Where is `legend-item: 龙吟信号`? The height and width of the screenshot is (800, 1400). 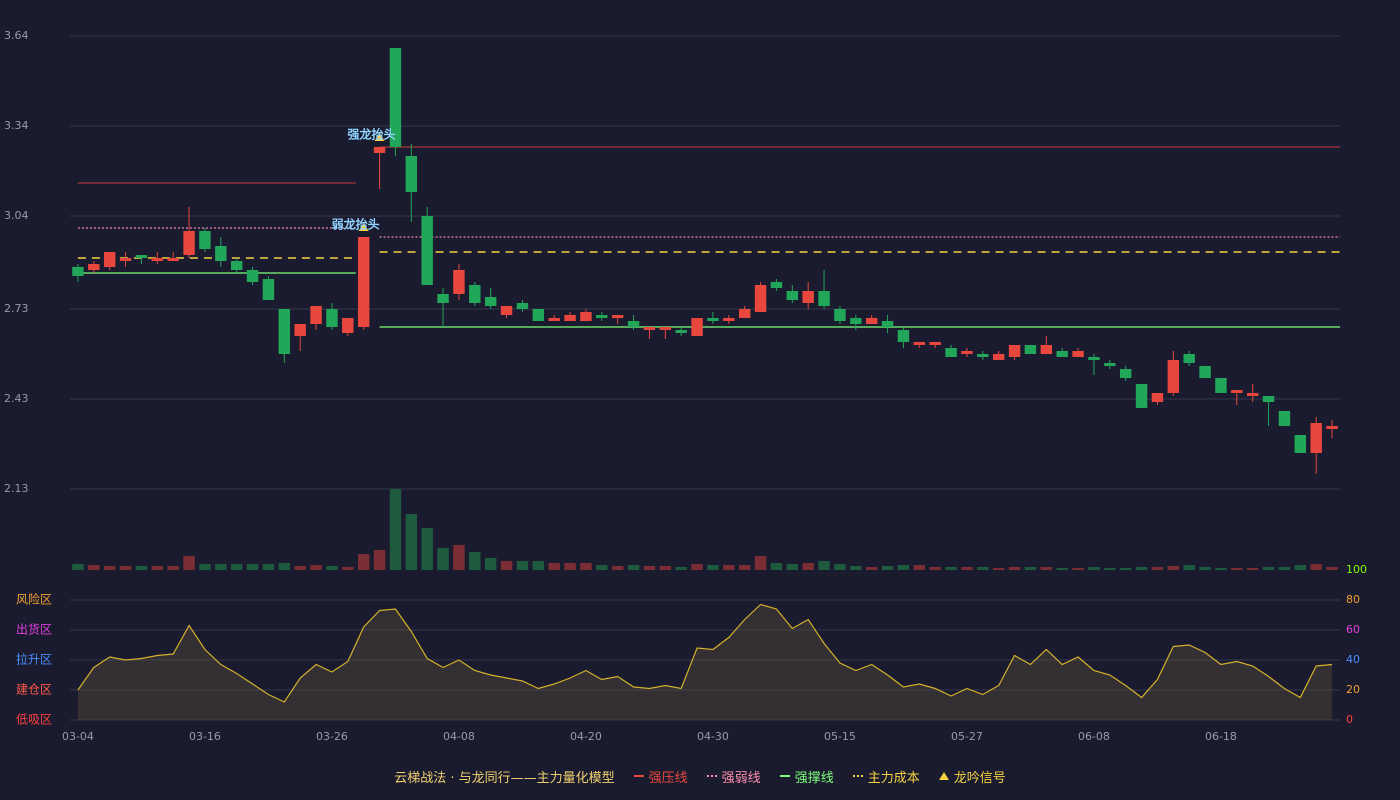
legend-item: 龙吟信号 is located at coordinates (972, 776).